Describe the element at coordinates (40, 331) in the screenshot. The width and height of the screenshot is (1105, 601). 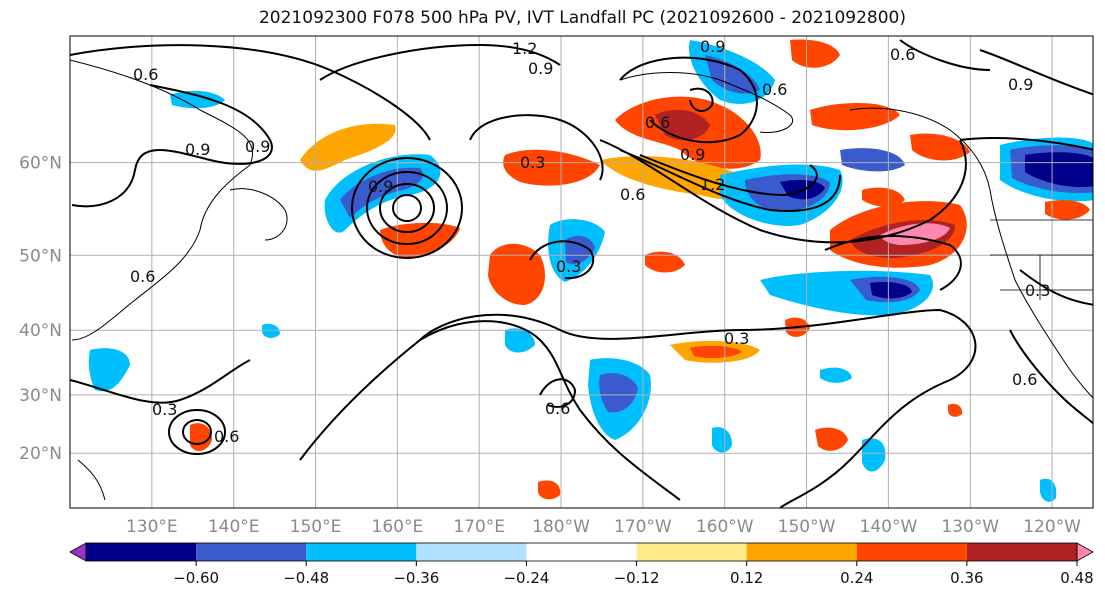
I see `lat-tick-label: 40°N` at that location.